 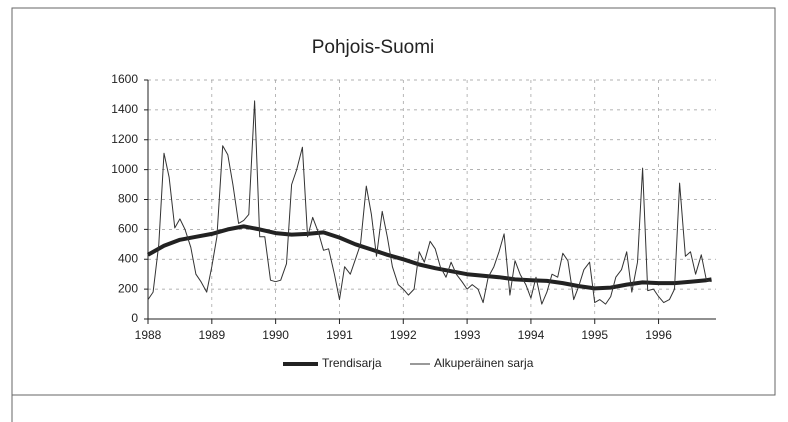 What do you see at coordinates (275, 335) in the screenshot?
I see `x-tick-label: 1990` at bounding box center [275, 335].